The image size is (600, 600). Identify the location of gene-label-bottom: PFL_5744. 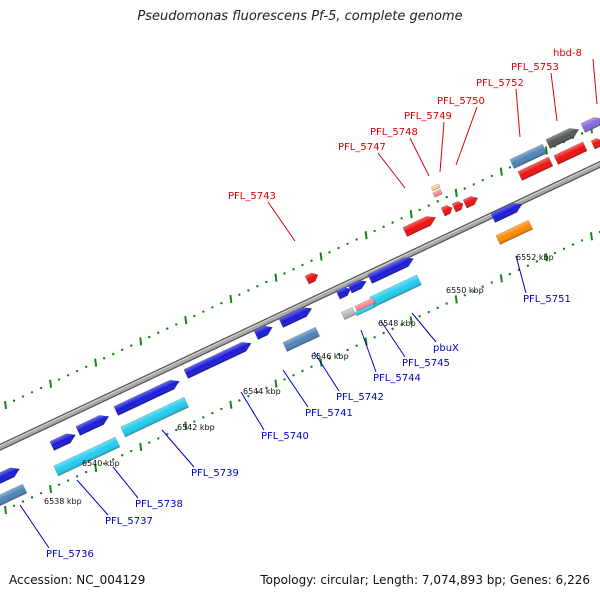
(397, 378).